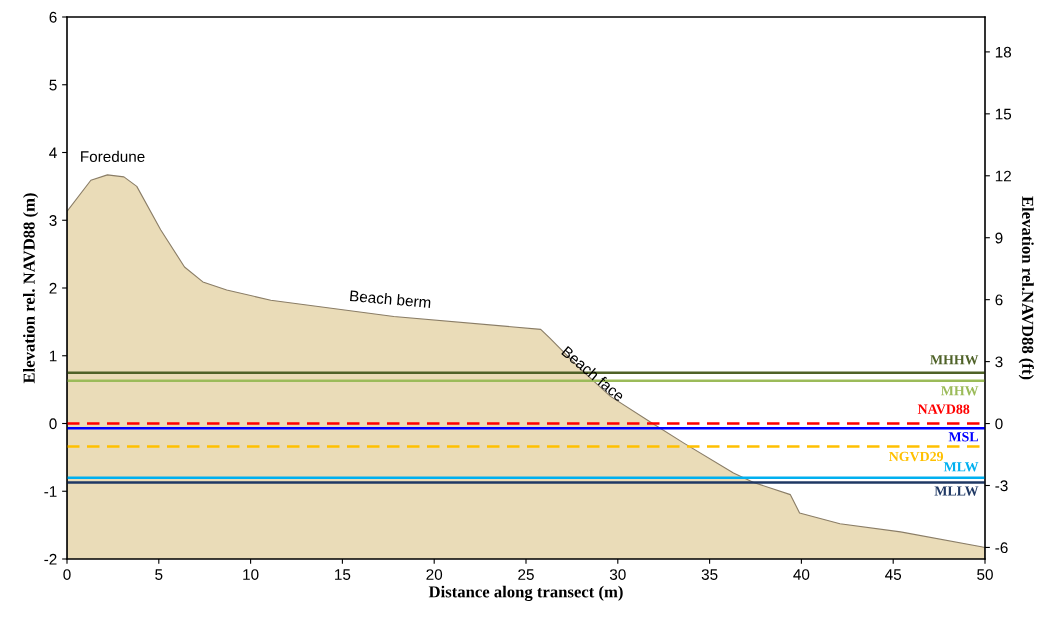 The height and width of the screenshot is (620, 1053). What do you see at coordinates (525, 593) in the screenshot?
I see `x-axis-title: Distance along transect (m)` at bounding box center [525, 593].